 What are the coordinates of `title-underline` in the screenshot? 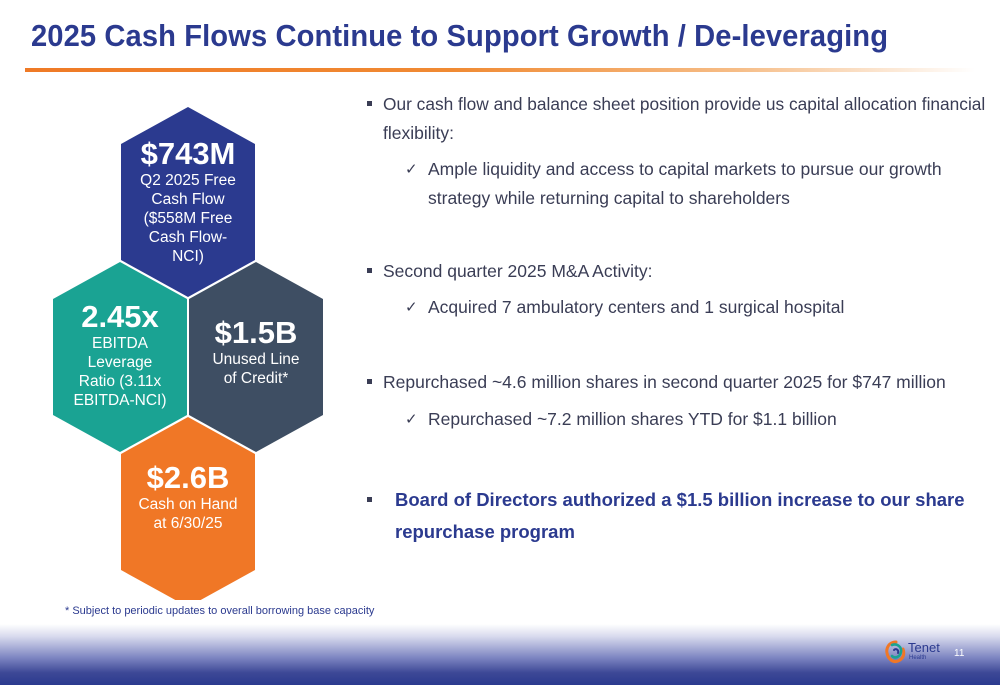 It's located at (500, 70).